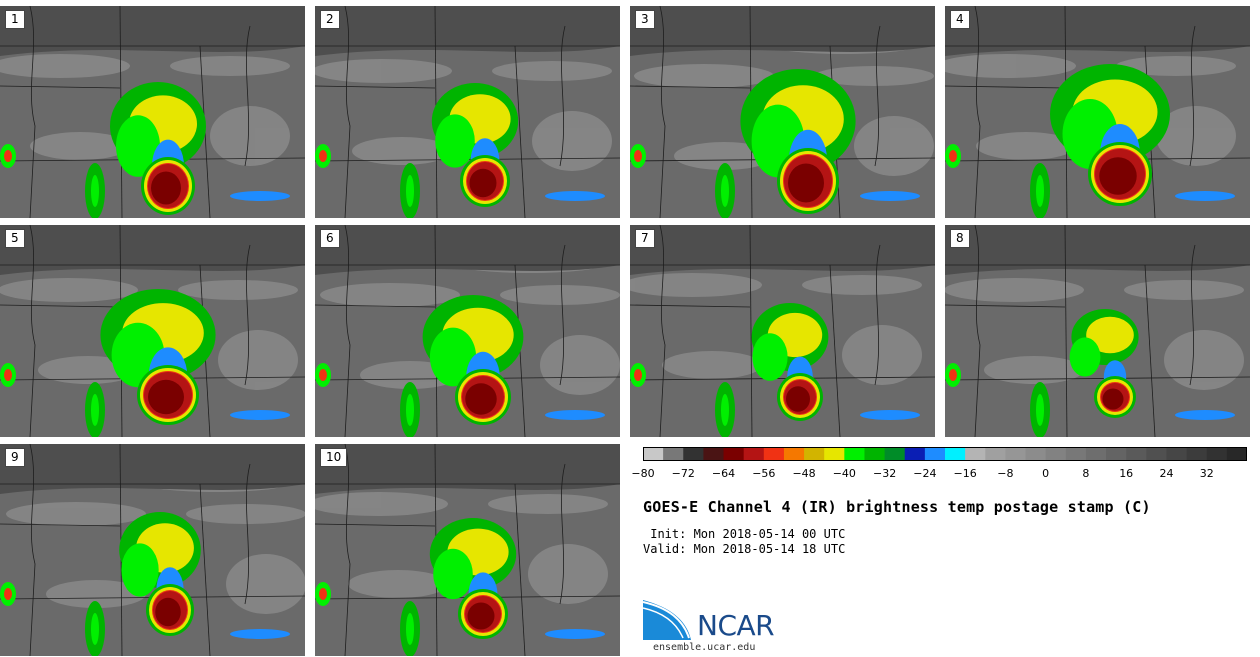 Image resolution: width=1260 pixels, height=657 pixels. Describe the element at coordinates (744, 549) in the screenshot. I see `valid-time: Valid: Mon 2018-05-14 18 UTC` at that location.